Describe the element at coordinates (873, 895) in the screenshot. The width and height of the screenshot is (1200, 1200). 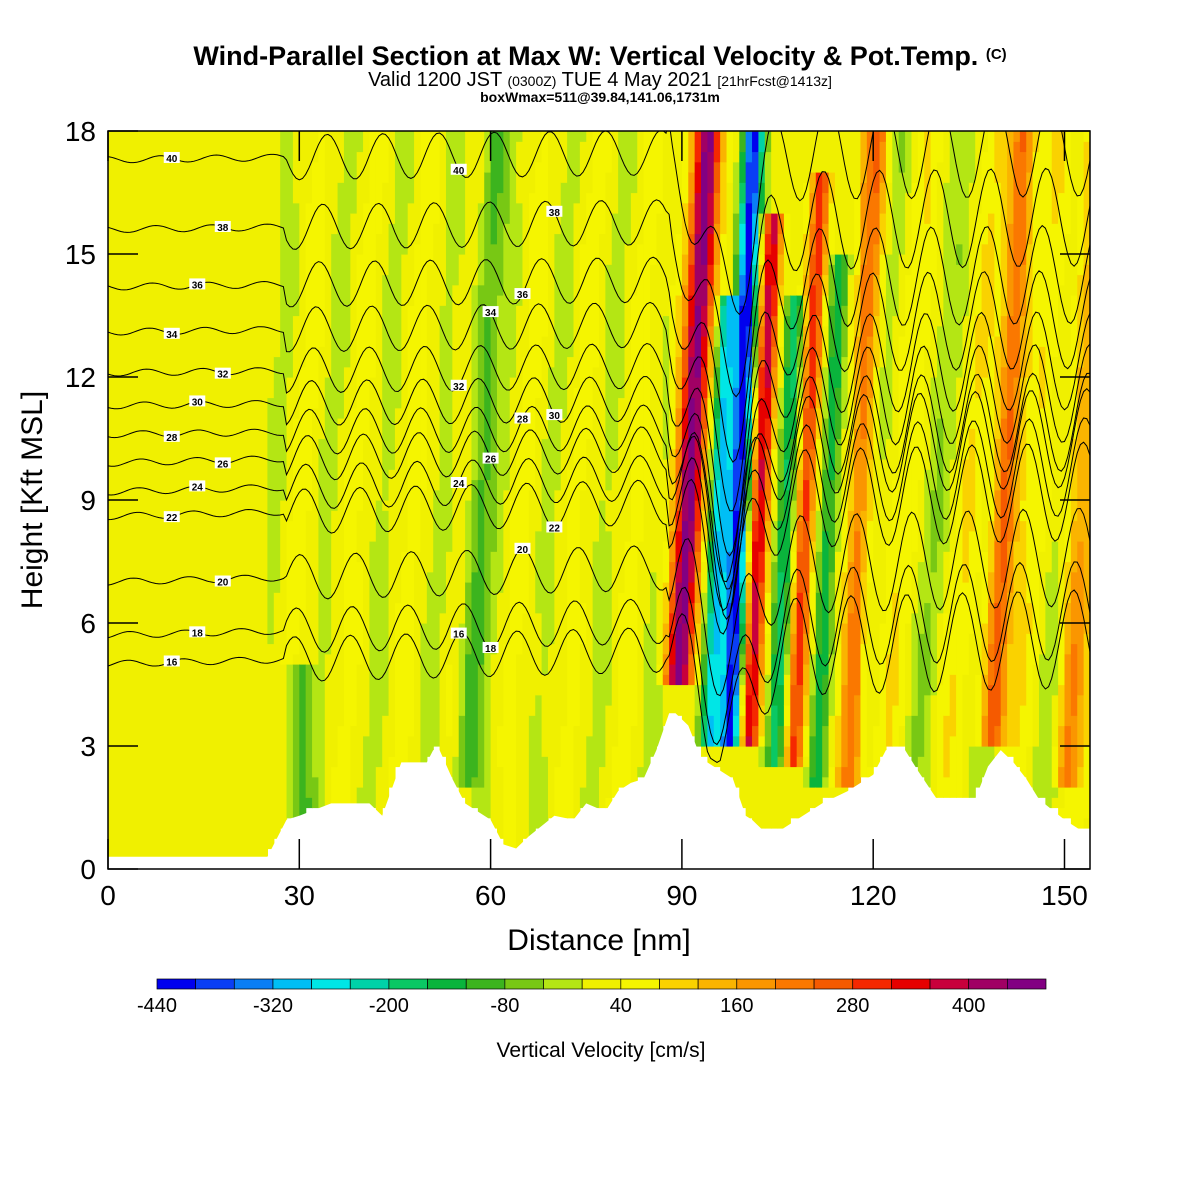
I see `x-tick-label: 120` at that location.